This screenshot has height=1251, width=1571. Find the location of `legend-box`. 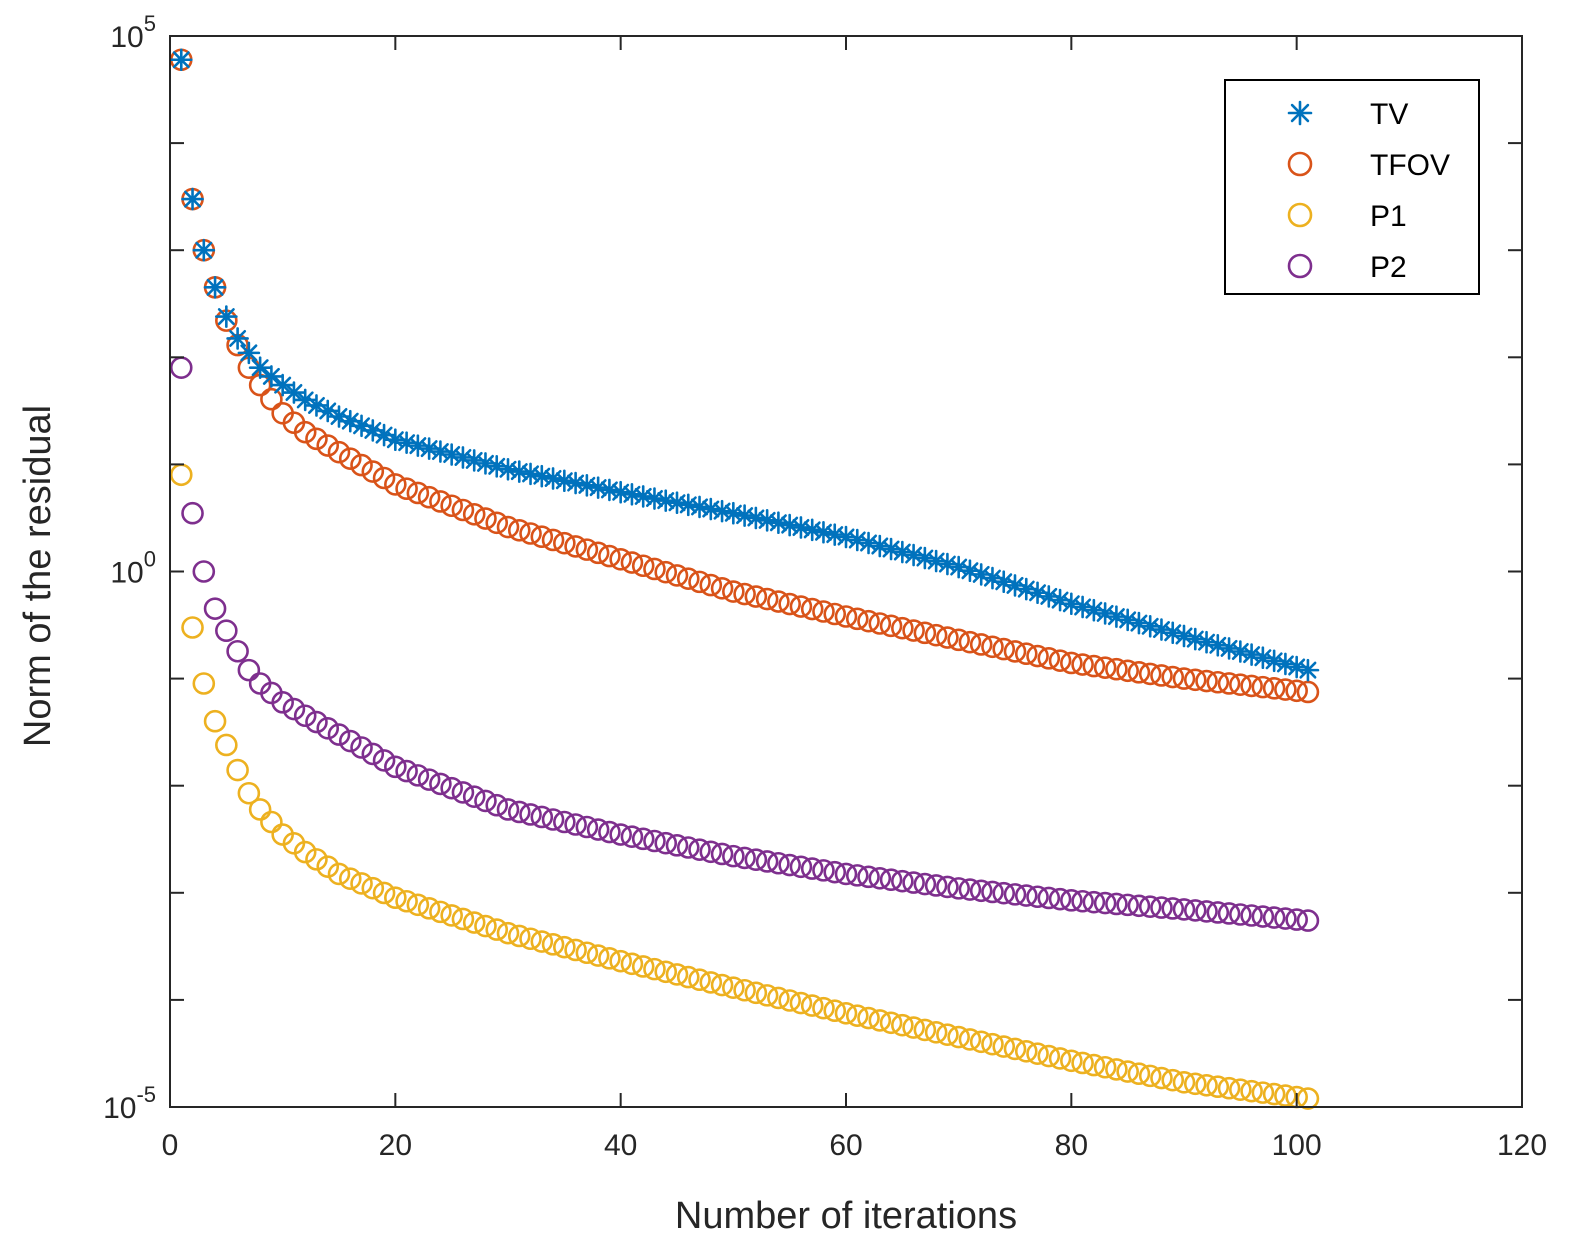

legend-box is located at coordinates (1352, 187).